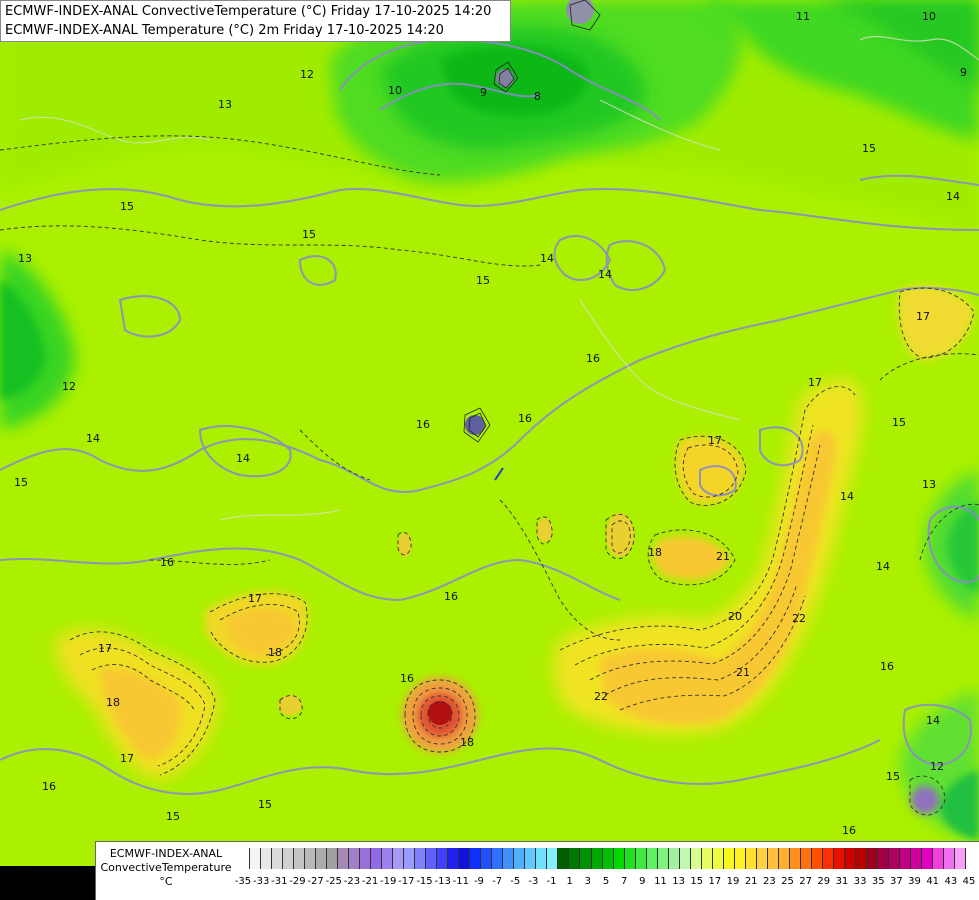 This screenshot has width=979, height=900. Describe the element at coordinates (424, 881) in the screenshot. I see `legend-tick-label: -15` at that location.